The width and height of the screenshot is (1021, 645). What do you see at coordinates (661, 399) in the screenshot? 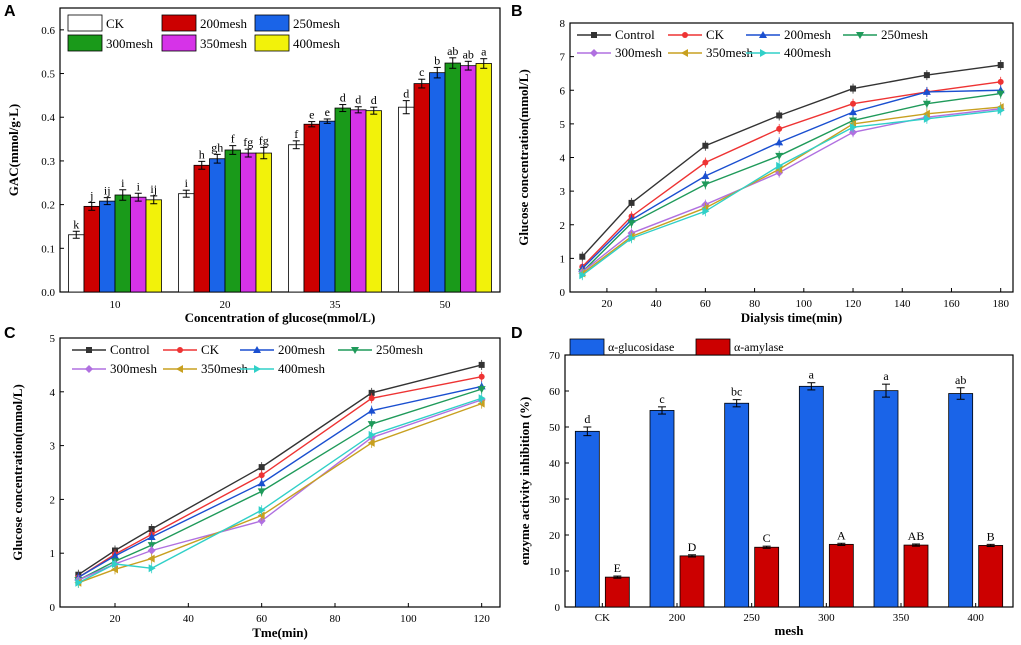
I see `bar-significance-label: c` at bounding box center [661, 399].